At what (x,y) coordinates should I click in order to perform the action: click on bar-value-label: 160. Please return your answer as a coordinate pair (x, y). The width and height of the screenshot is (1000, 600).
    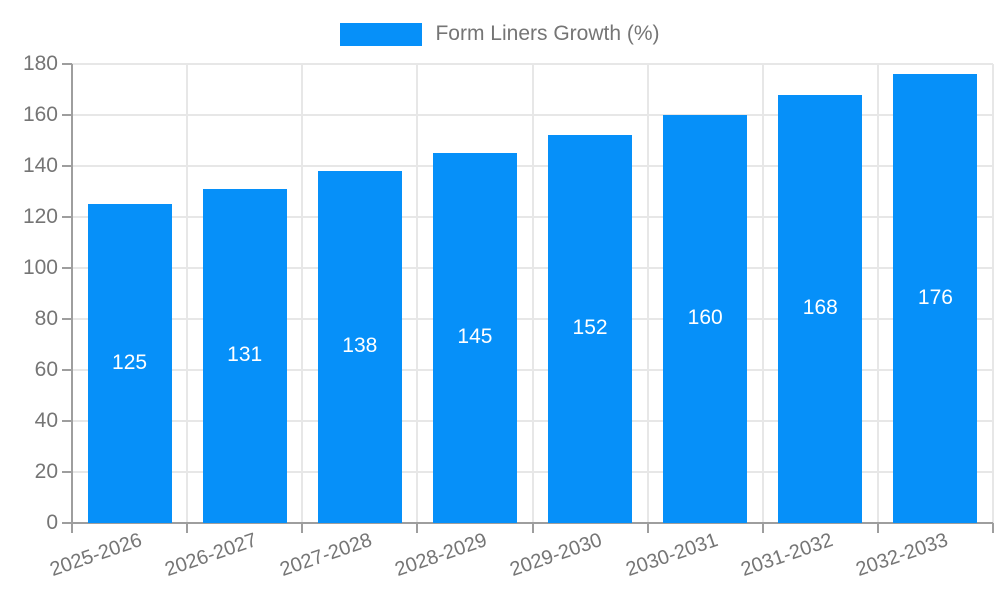
    Looking at the image, I should click on (705, 317).